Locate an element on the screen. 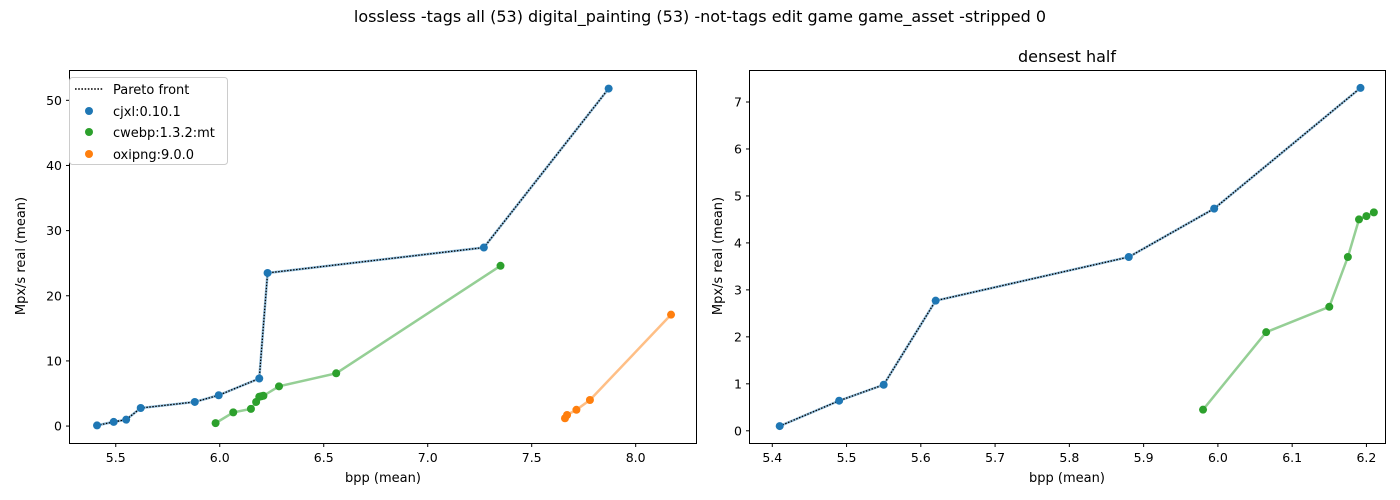 The width and height of the screenshot is (1400, 500). legend-label-cwebp: cwebp:1.3.2:mt is located at coordinates (164, 133).